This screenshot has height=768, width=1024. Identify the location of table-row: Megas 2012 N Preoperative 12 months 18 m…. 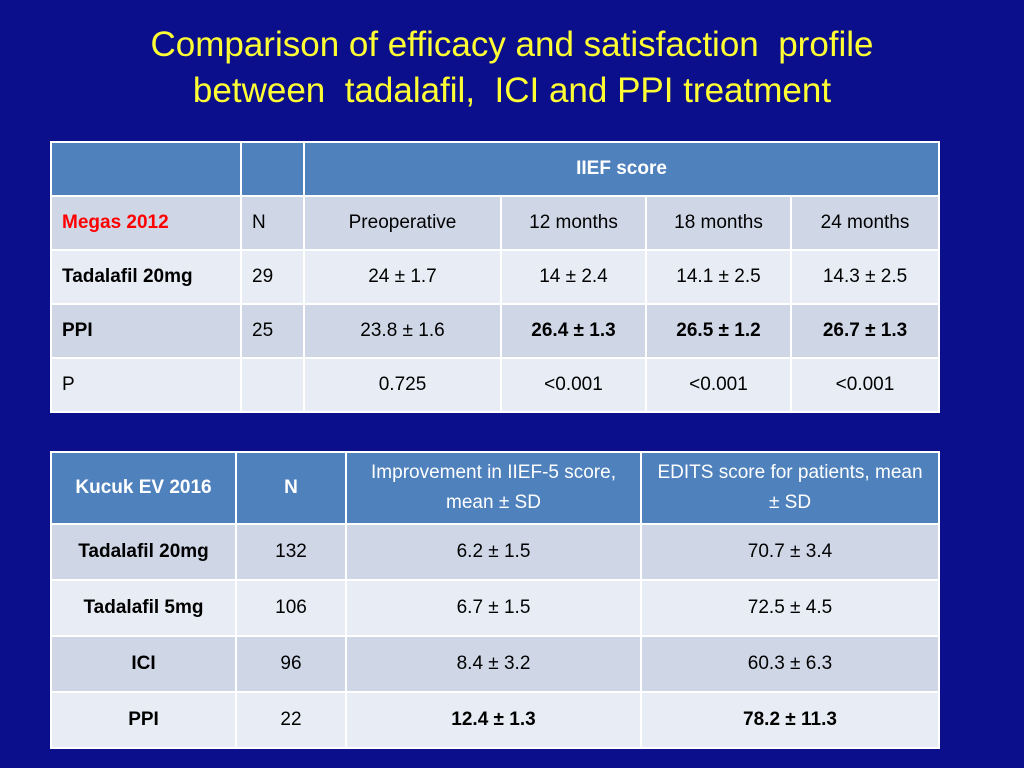
(495, 223).